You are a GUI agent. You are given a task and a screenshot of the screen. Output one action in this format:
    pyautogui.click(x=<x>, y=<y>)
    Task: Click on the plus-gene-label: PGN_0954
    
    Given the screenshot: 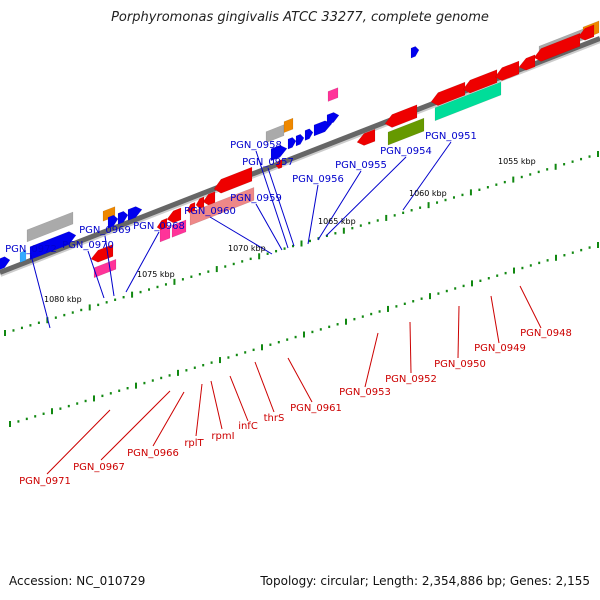 What is the action you would take?
    pyautogui.click(x=406, y=151)
    